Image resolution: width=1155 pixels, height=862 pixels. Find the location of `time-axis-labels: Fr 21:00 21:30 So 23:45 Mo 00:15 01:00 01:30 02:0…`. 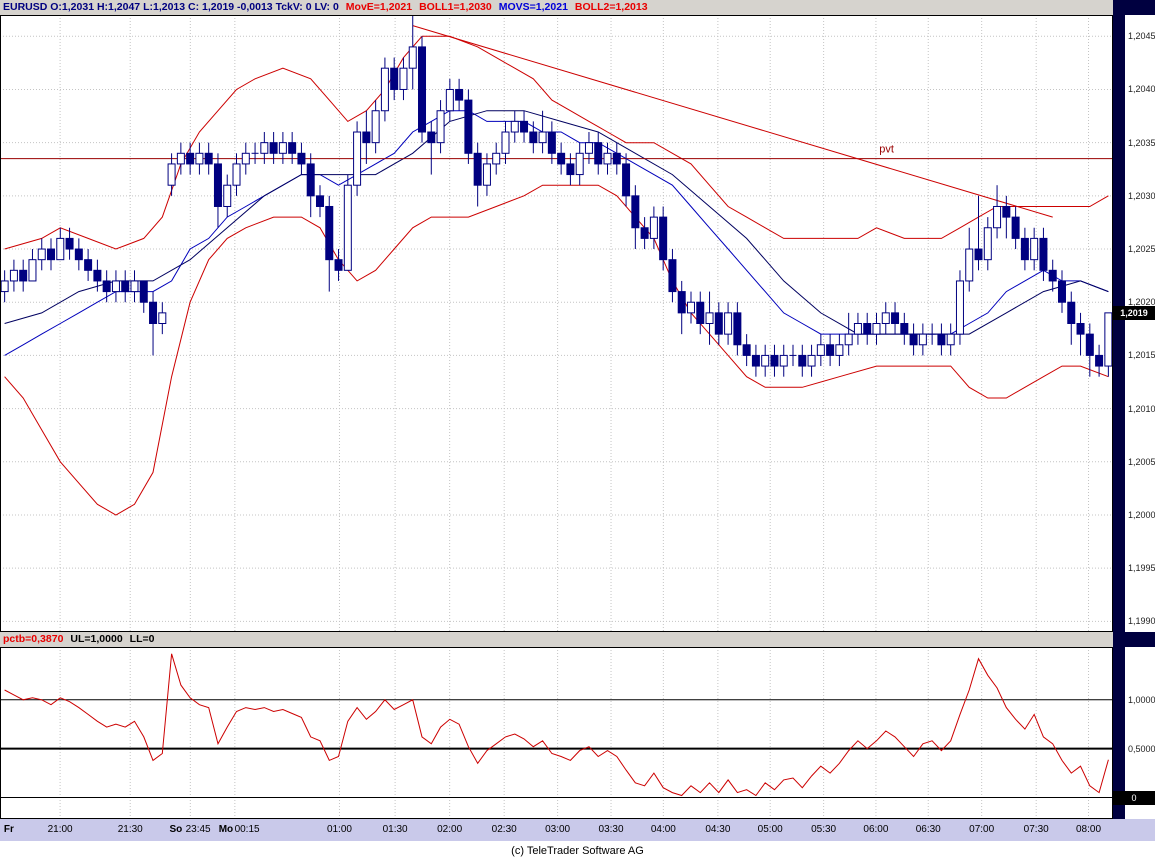

time-axis-labels: Fr 21:00 21:30 So 23:45 Mo 00:15 01:00 01:30 02:0… is located at coordinates (556, 830).